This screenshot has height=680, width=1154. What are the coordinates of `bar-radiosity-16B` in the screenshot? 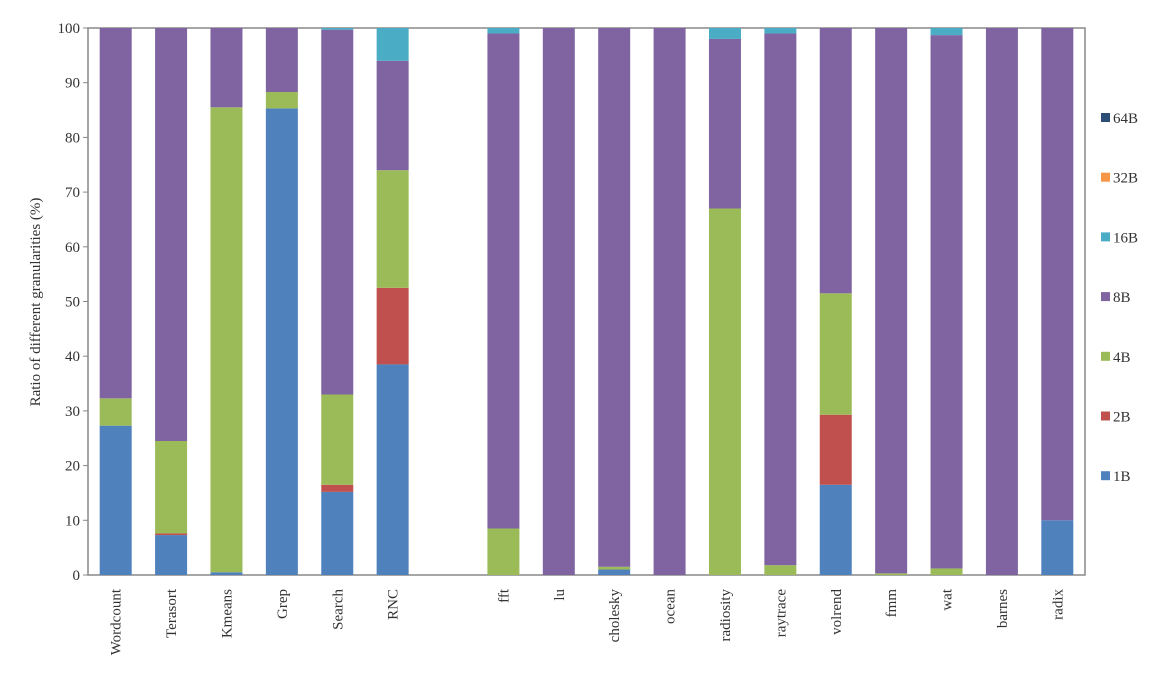 It's located at (724, 33).